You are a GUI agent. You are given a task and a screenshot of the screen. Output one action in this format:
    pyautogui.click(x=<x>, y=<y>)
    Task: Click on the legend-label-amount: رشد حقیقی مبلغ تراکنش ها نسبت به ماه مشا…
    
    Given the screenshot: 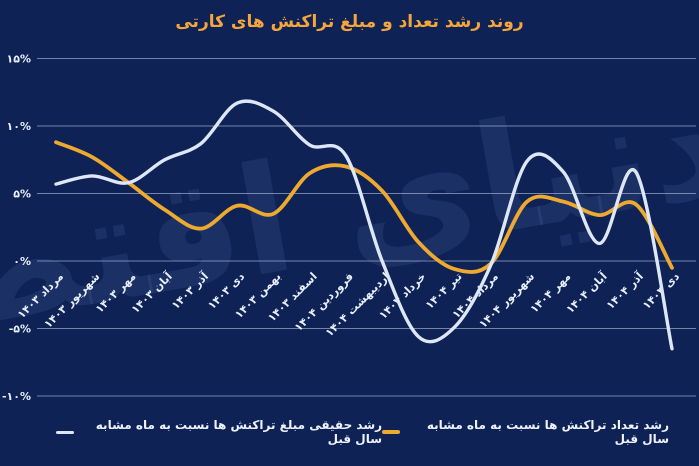 What is the action you would take?
    pyautogui.click(x=239, y=432)
    